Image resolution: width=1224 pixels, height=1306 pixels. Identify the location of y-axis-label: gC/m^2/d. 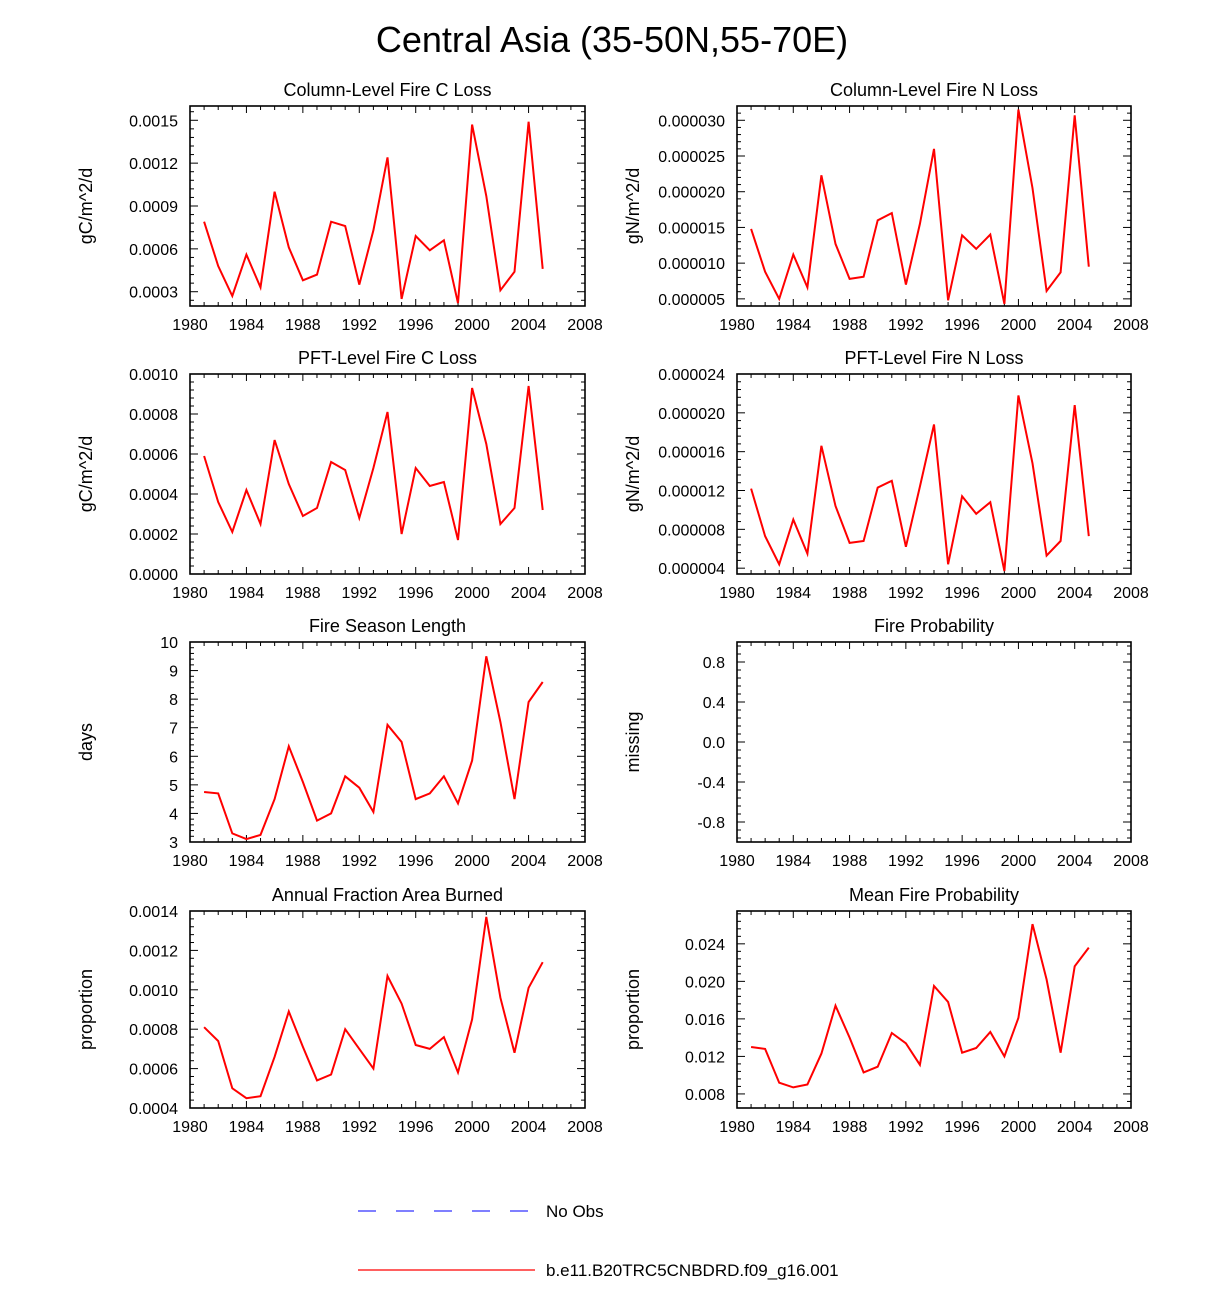
(86, 474).